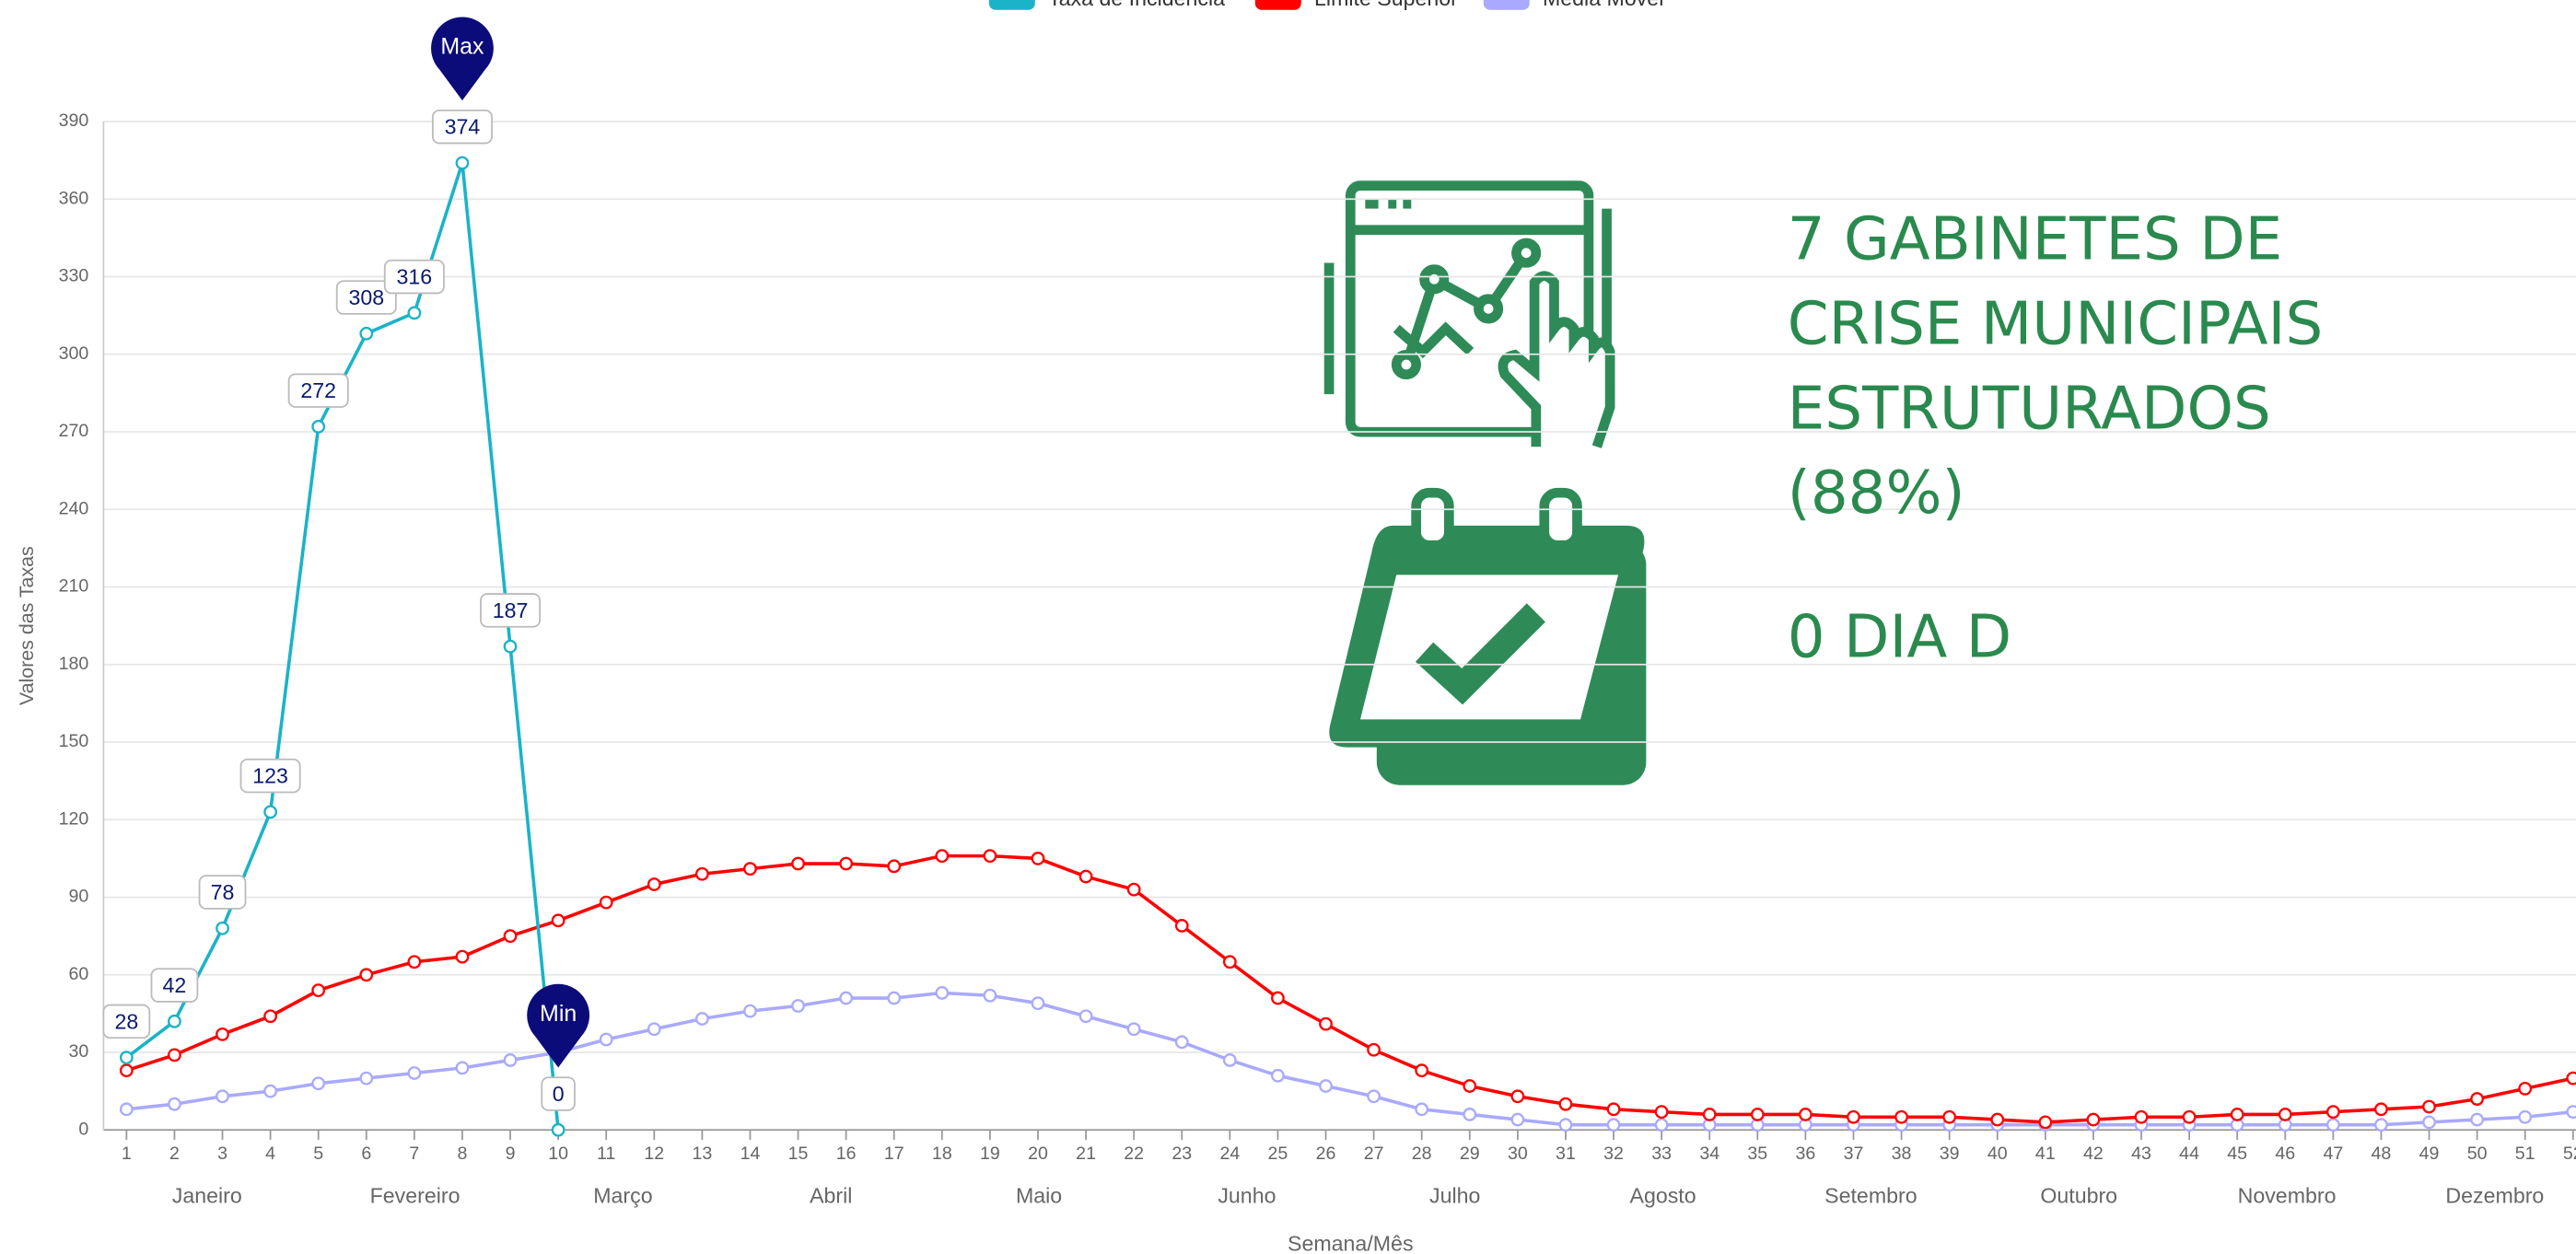  I want to click on x-tick-label: 46, so click(2285, 1154).